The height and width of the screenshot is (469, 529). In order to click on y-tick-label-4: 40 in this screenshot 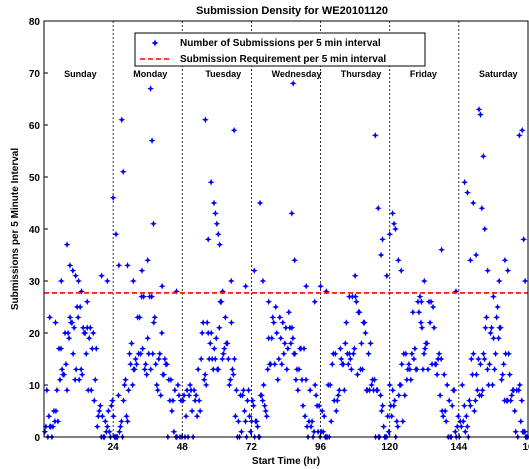, I will do `click(35, 230)`.